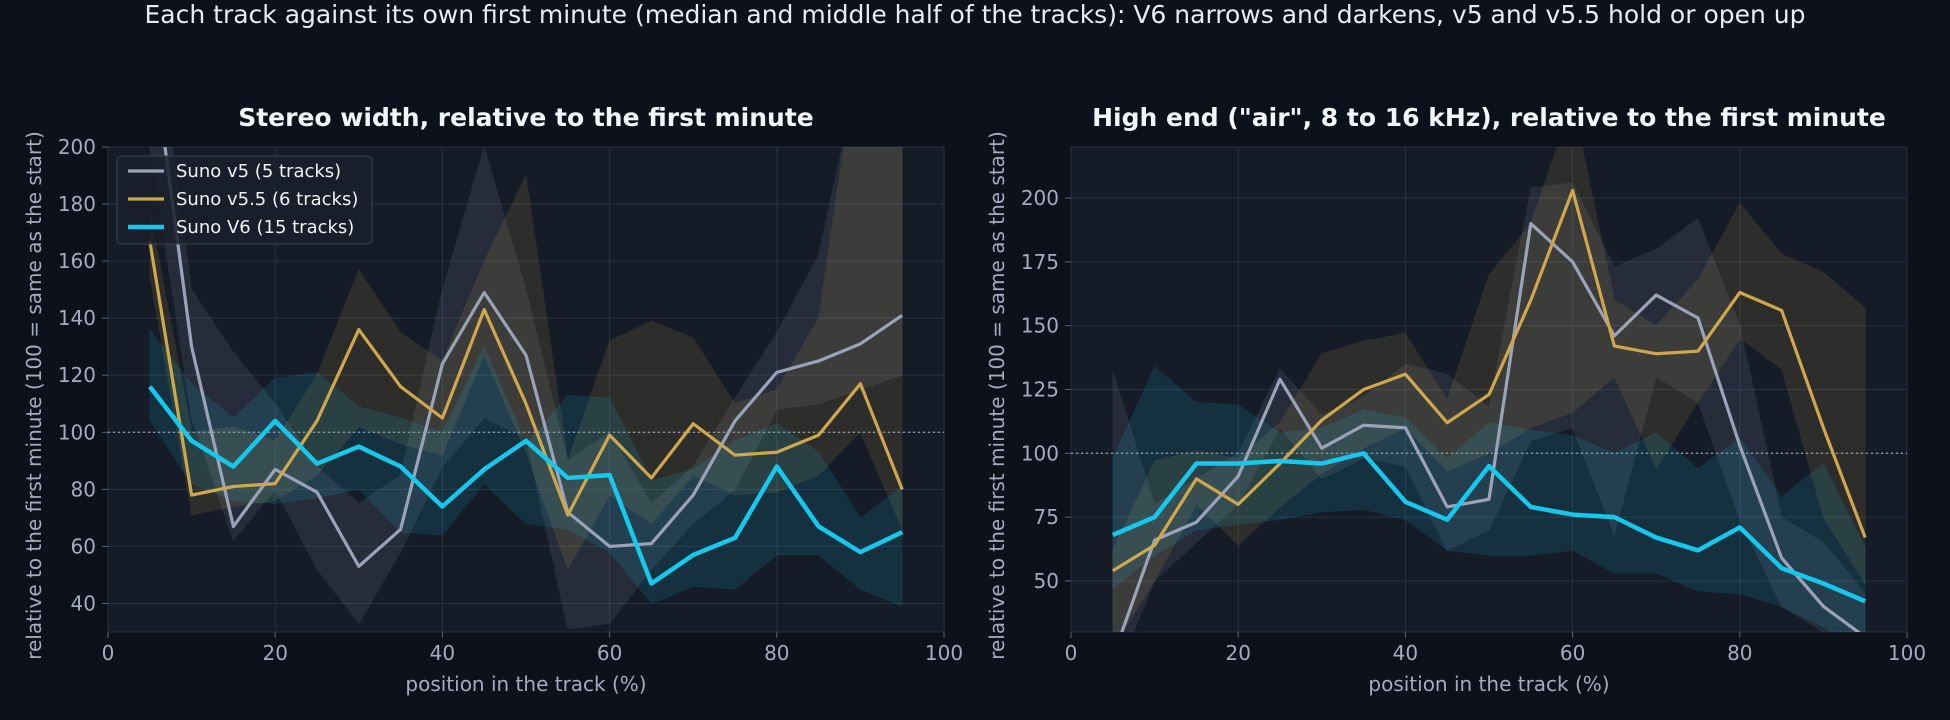 The width and height of the screenshot is (1950, 720). I want to click on median-line-v55, so click(526, 378).